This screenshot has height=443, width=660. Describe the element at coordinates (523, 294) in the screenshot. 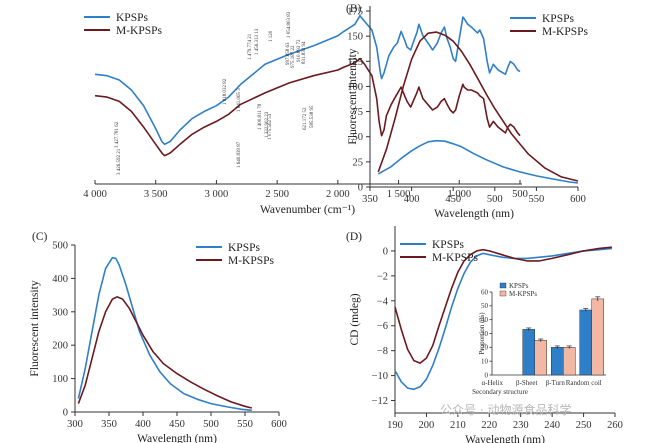

I see `inset-legend-label-mkpsps: M-KPSPs` at that location.